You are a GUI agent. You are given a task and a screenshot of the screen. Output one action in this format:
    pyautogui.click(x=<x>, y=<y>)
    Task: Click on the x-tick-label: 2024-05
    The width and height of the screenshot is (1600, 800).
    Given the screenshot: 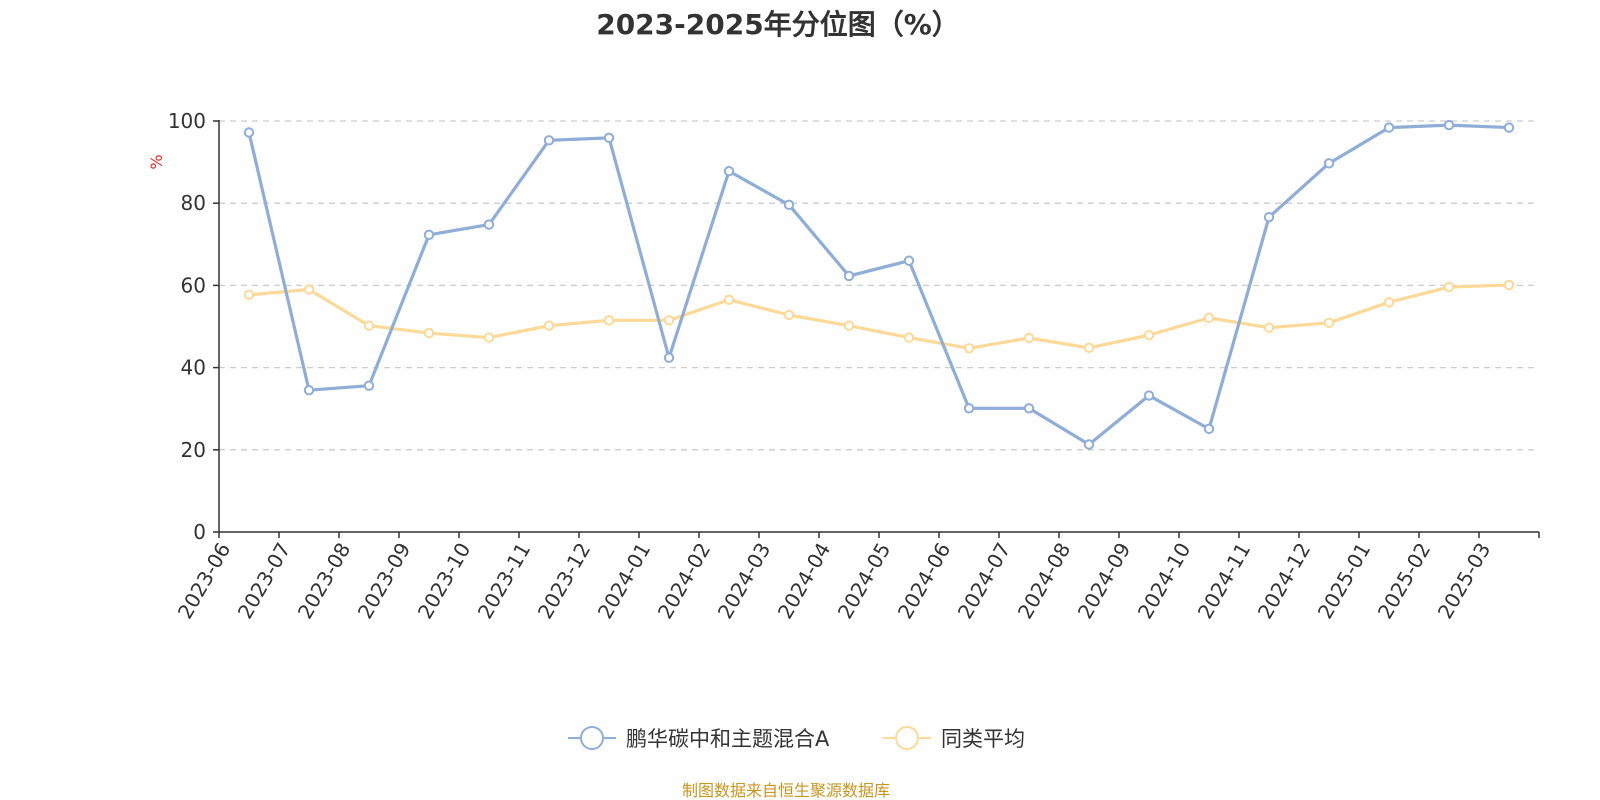 What is the action you would take?
    pyautogui.click(x=864, y=581)
    